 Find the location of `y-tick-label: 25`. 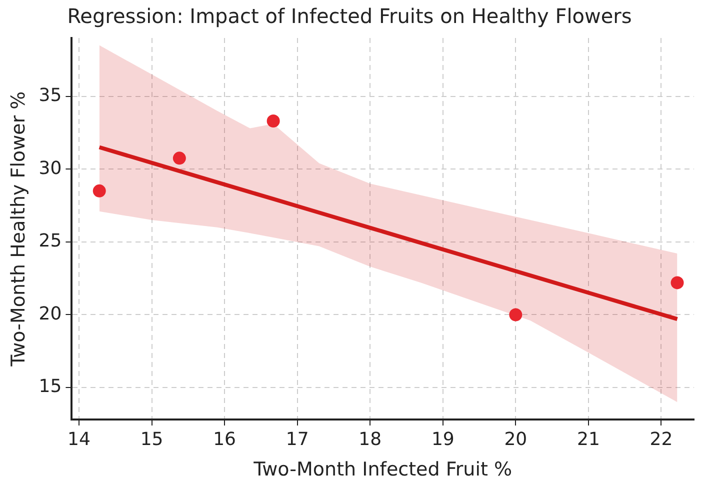

y-tick-label: 25 is located at coordinates (50, 241).